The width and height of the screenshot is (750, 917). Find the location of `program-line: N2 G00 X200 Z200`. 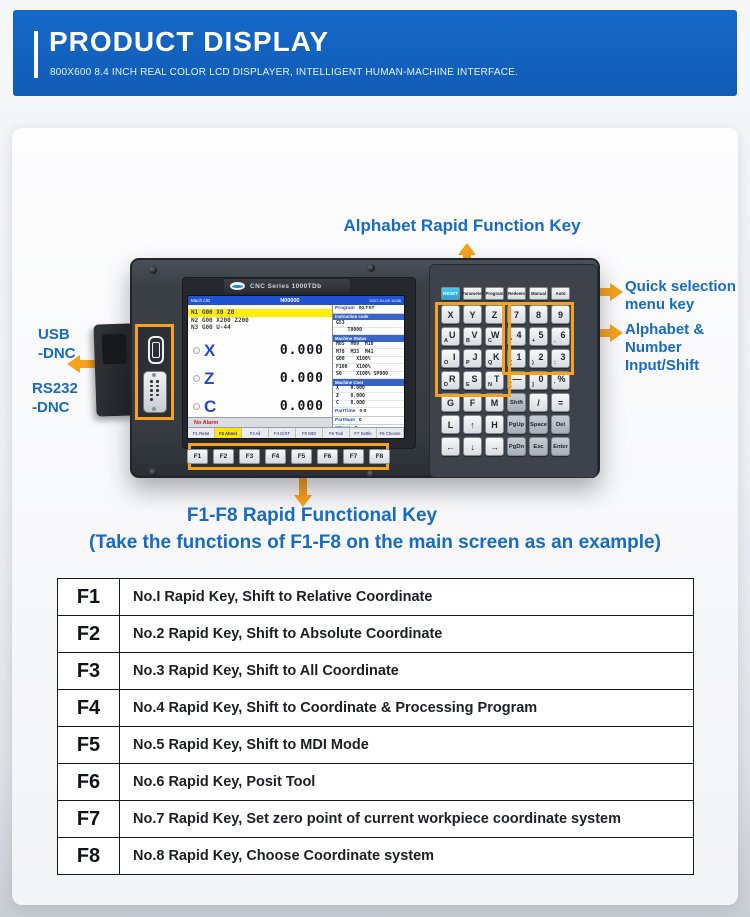

program-line: N2 G00 X200 Z200 is located at coordinates (220, 320).